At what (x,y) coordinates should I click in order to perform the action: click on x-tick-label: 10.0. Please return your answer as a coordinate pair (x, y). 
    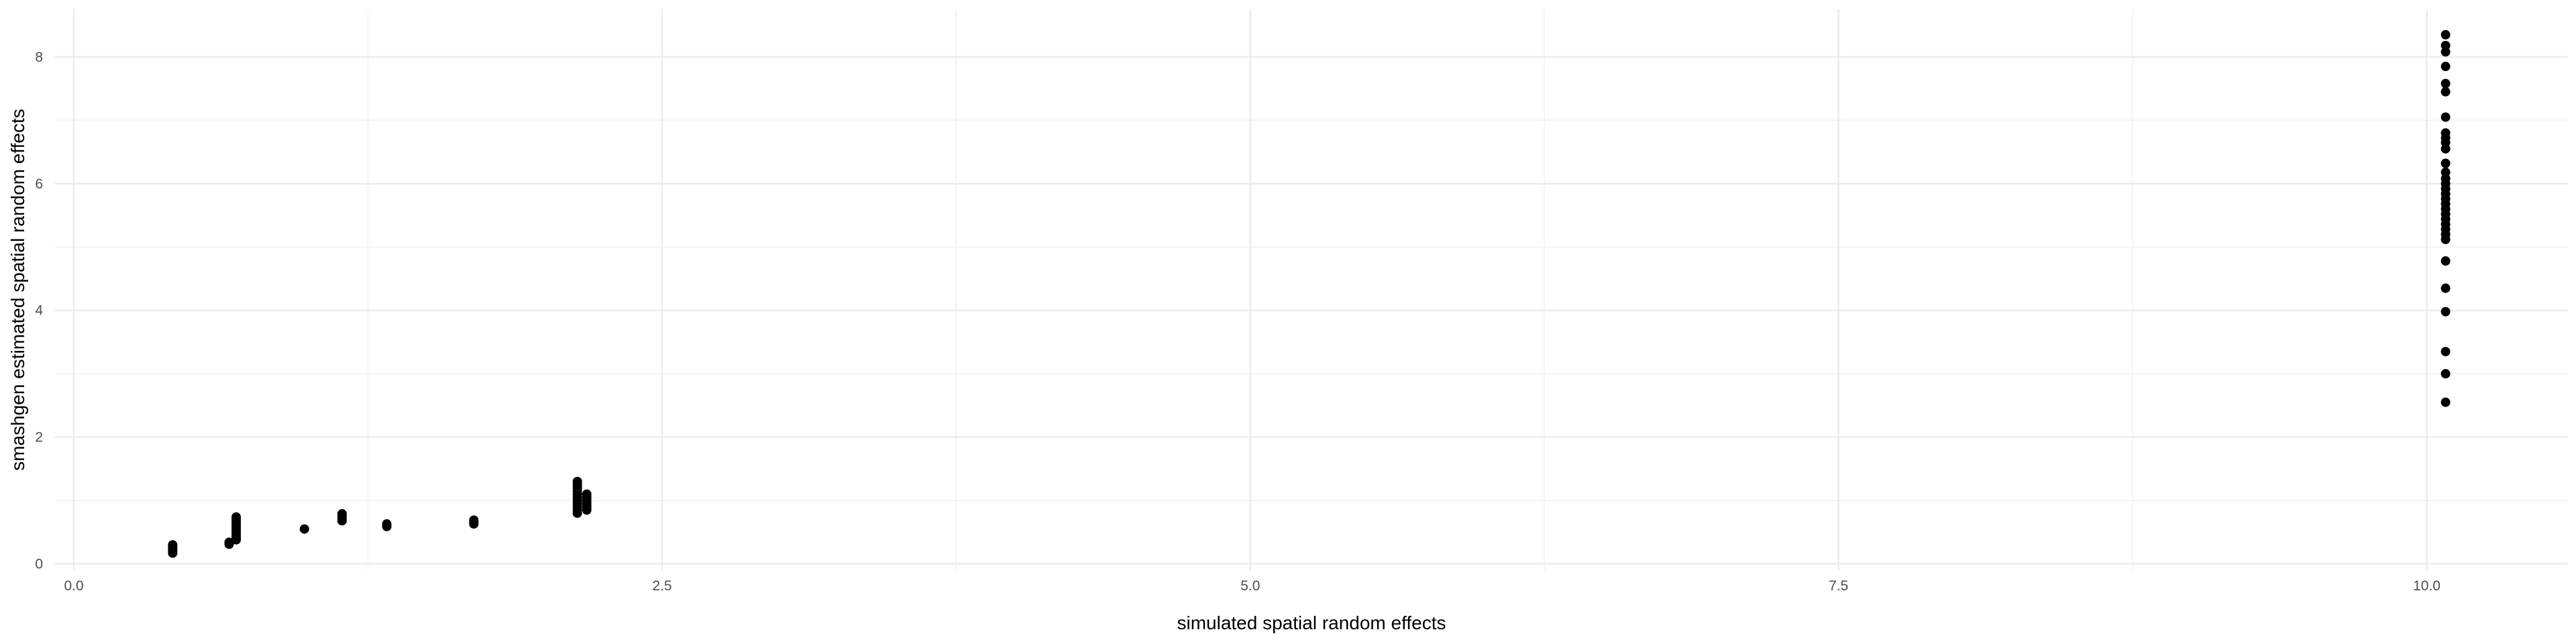
    Looking at the image, I should click on (2426, 586).